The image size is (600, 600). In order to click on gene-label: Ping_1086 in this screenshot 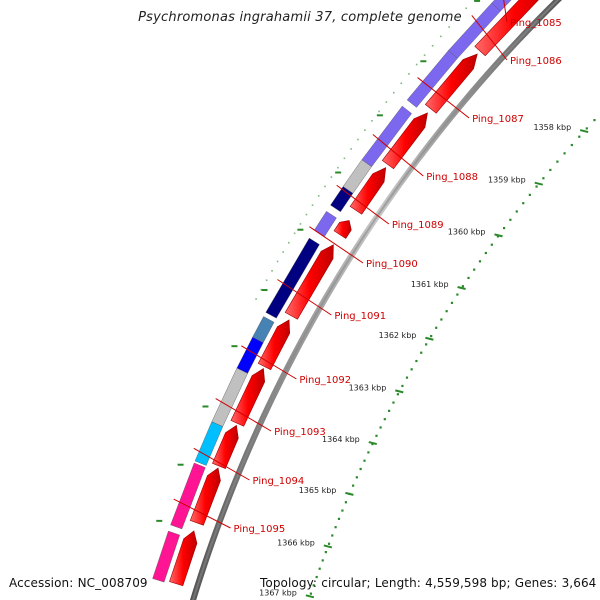, I will do `click(536, 61)`.